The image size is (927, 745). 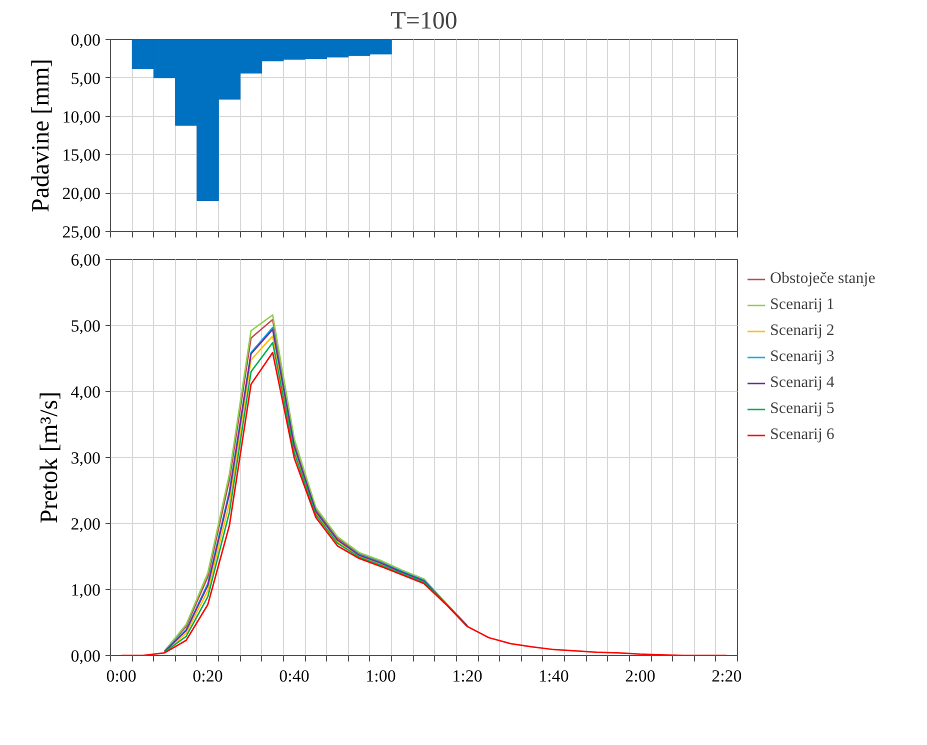 What do you see at coordinates (803, 409) in the screenshot?
I see `legend-label: Scenarij 5` at bounding box center [803, 409].